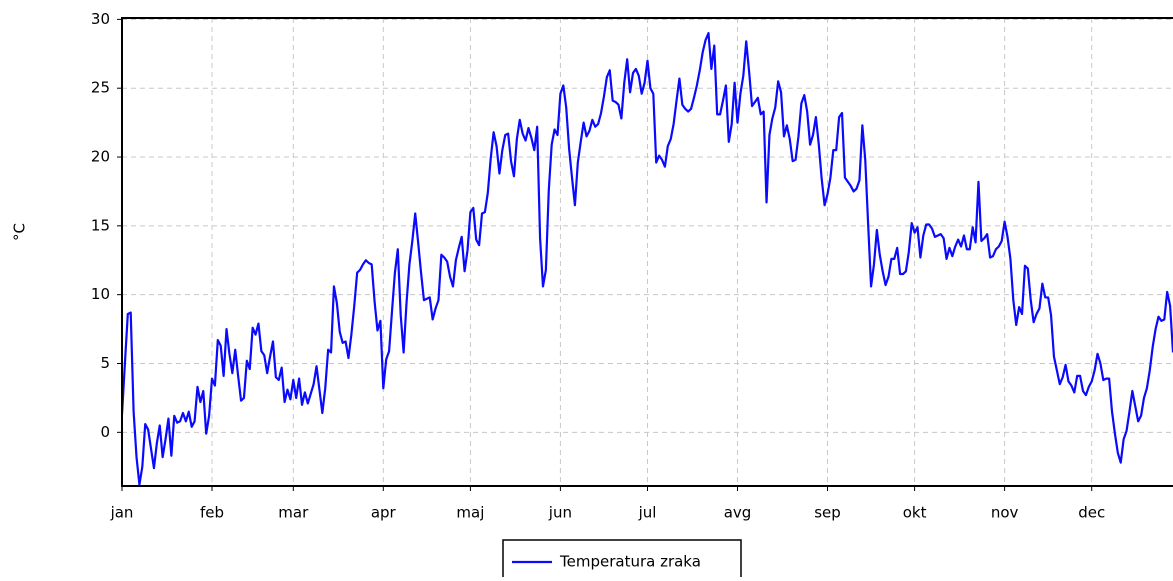 The height and width of the screenshot is (581, 1173). Describe the element at coordinates (212, 513) in the screenshot. I see `x-tick-label: feb` at that location.